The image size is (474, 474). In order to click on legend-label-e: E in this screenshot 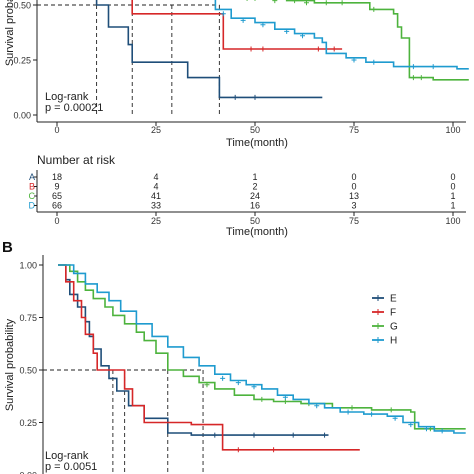, I will do `click(393, 299)`.